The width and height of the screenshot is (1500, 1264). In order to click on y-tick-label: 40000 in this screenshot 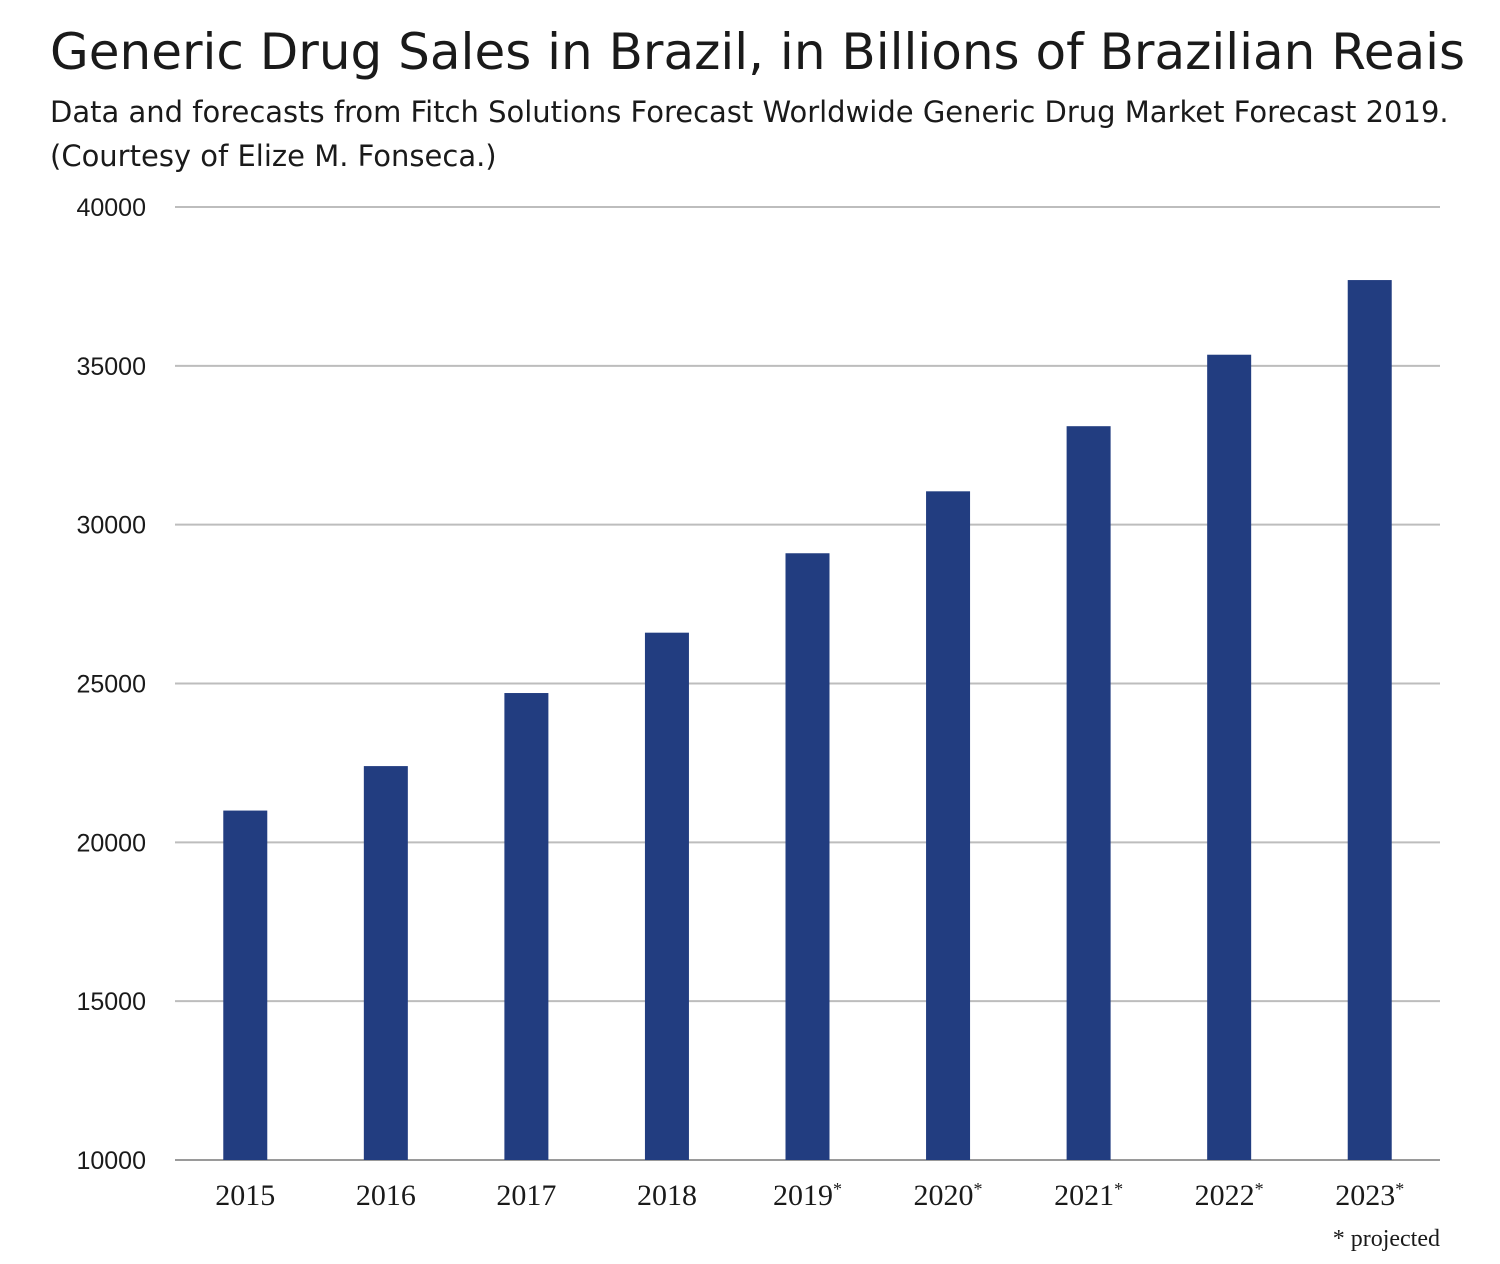, I will do `click(111, 208)`.